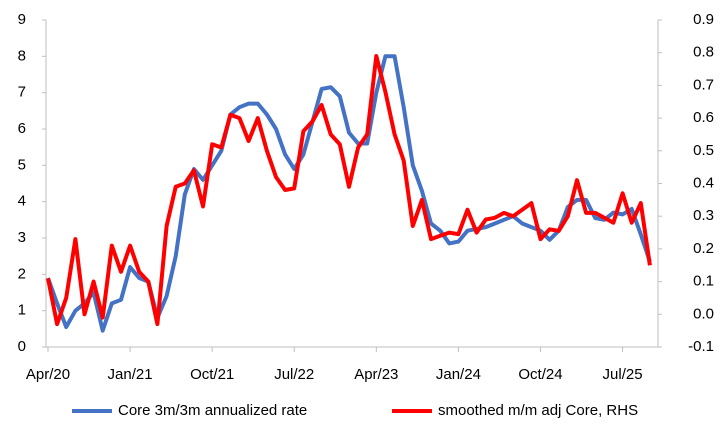  Describe the element at coordinates (703, 52) in the screenshot. I see `y2-tick-label: 0.8` at that location.